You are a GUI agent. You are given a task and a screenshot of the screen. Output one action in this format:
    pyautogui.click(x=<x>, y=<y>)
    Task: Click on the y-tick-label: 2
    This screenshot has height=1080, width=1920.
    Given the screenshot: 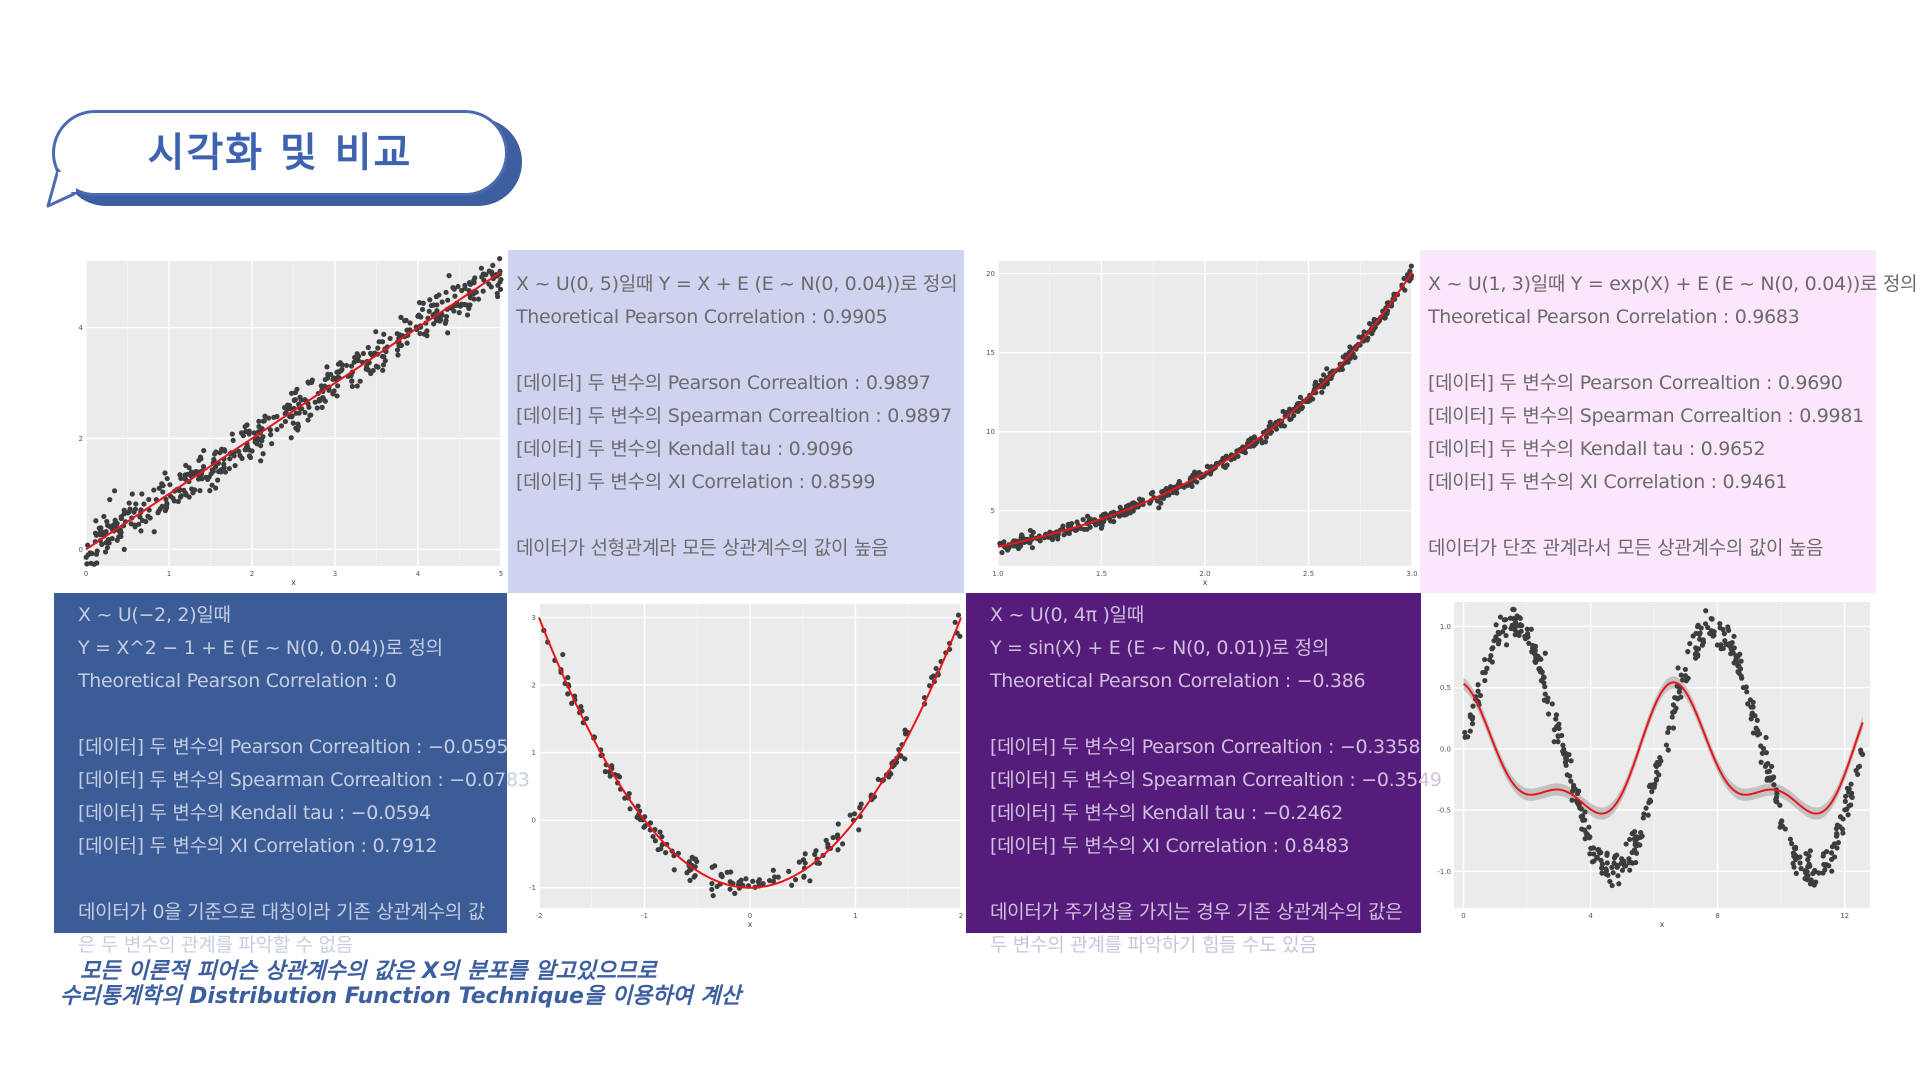 What is the action you would take?
    pyautogui.click(x=534, y=686)
    